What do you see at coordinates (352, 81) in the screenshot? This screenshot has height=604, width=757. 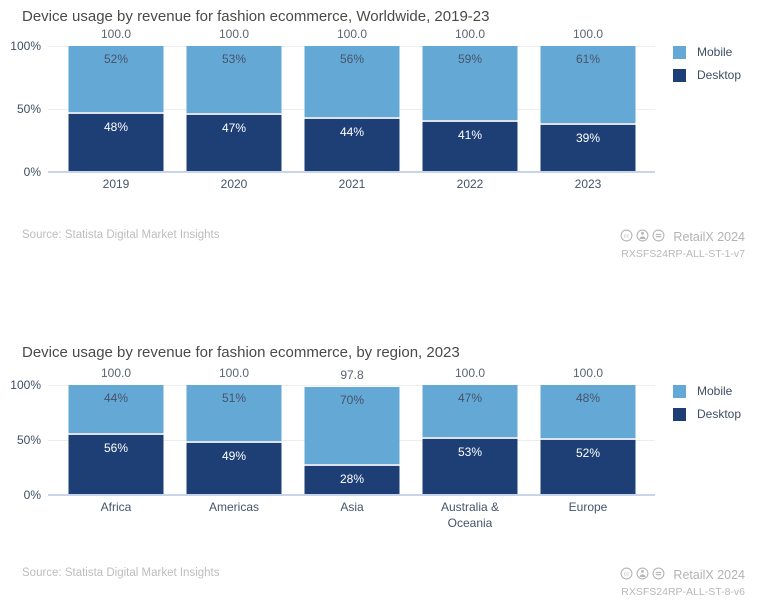 I see `bar-segment-mobile: 56%` at bounding box center [352, 81].